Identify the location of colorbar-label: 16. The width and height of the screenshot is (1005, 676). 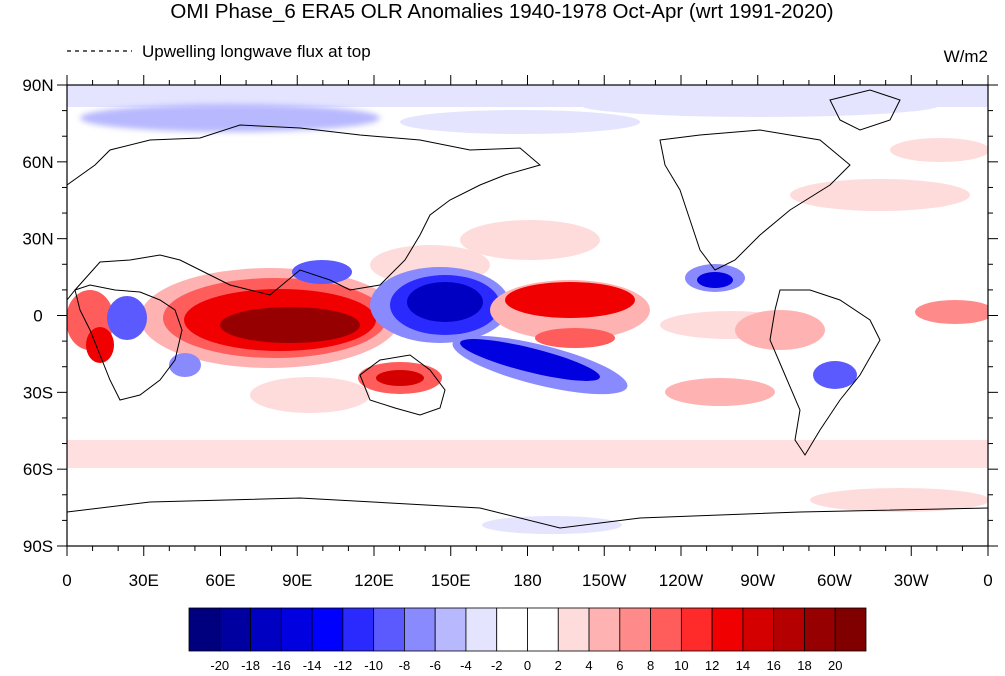
(773, 665).